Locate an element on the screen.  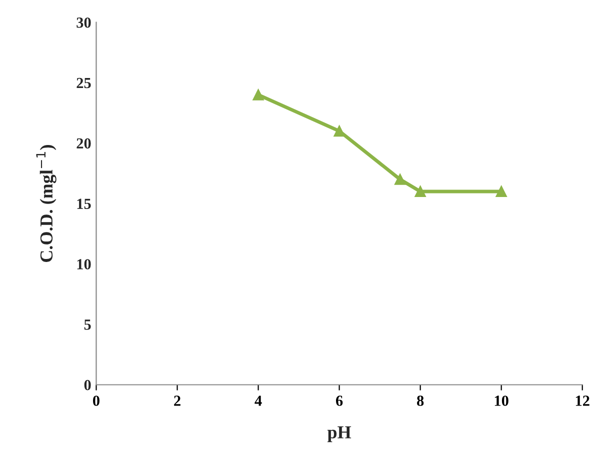
y-tick-label: 0 is located at coordinates (87, 385).